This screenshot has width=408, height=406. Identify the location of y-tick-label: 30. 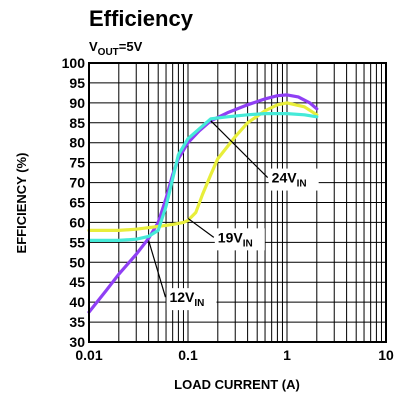
(77, 342).